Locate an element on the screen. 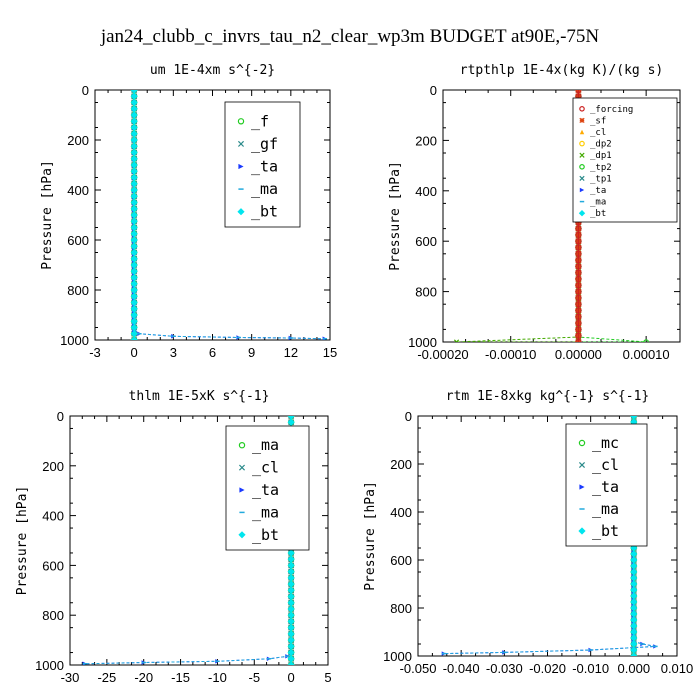  x-tick-label: 6 is located at coordinates (212, 352).